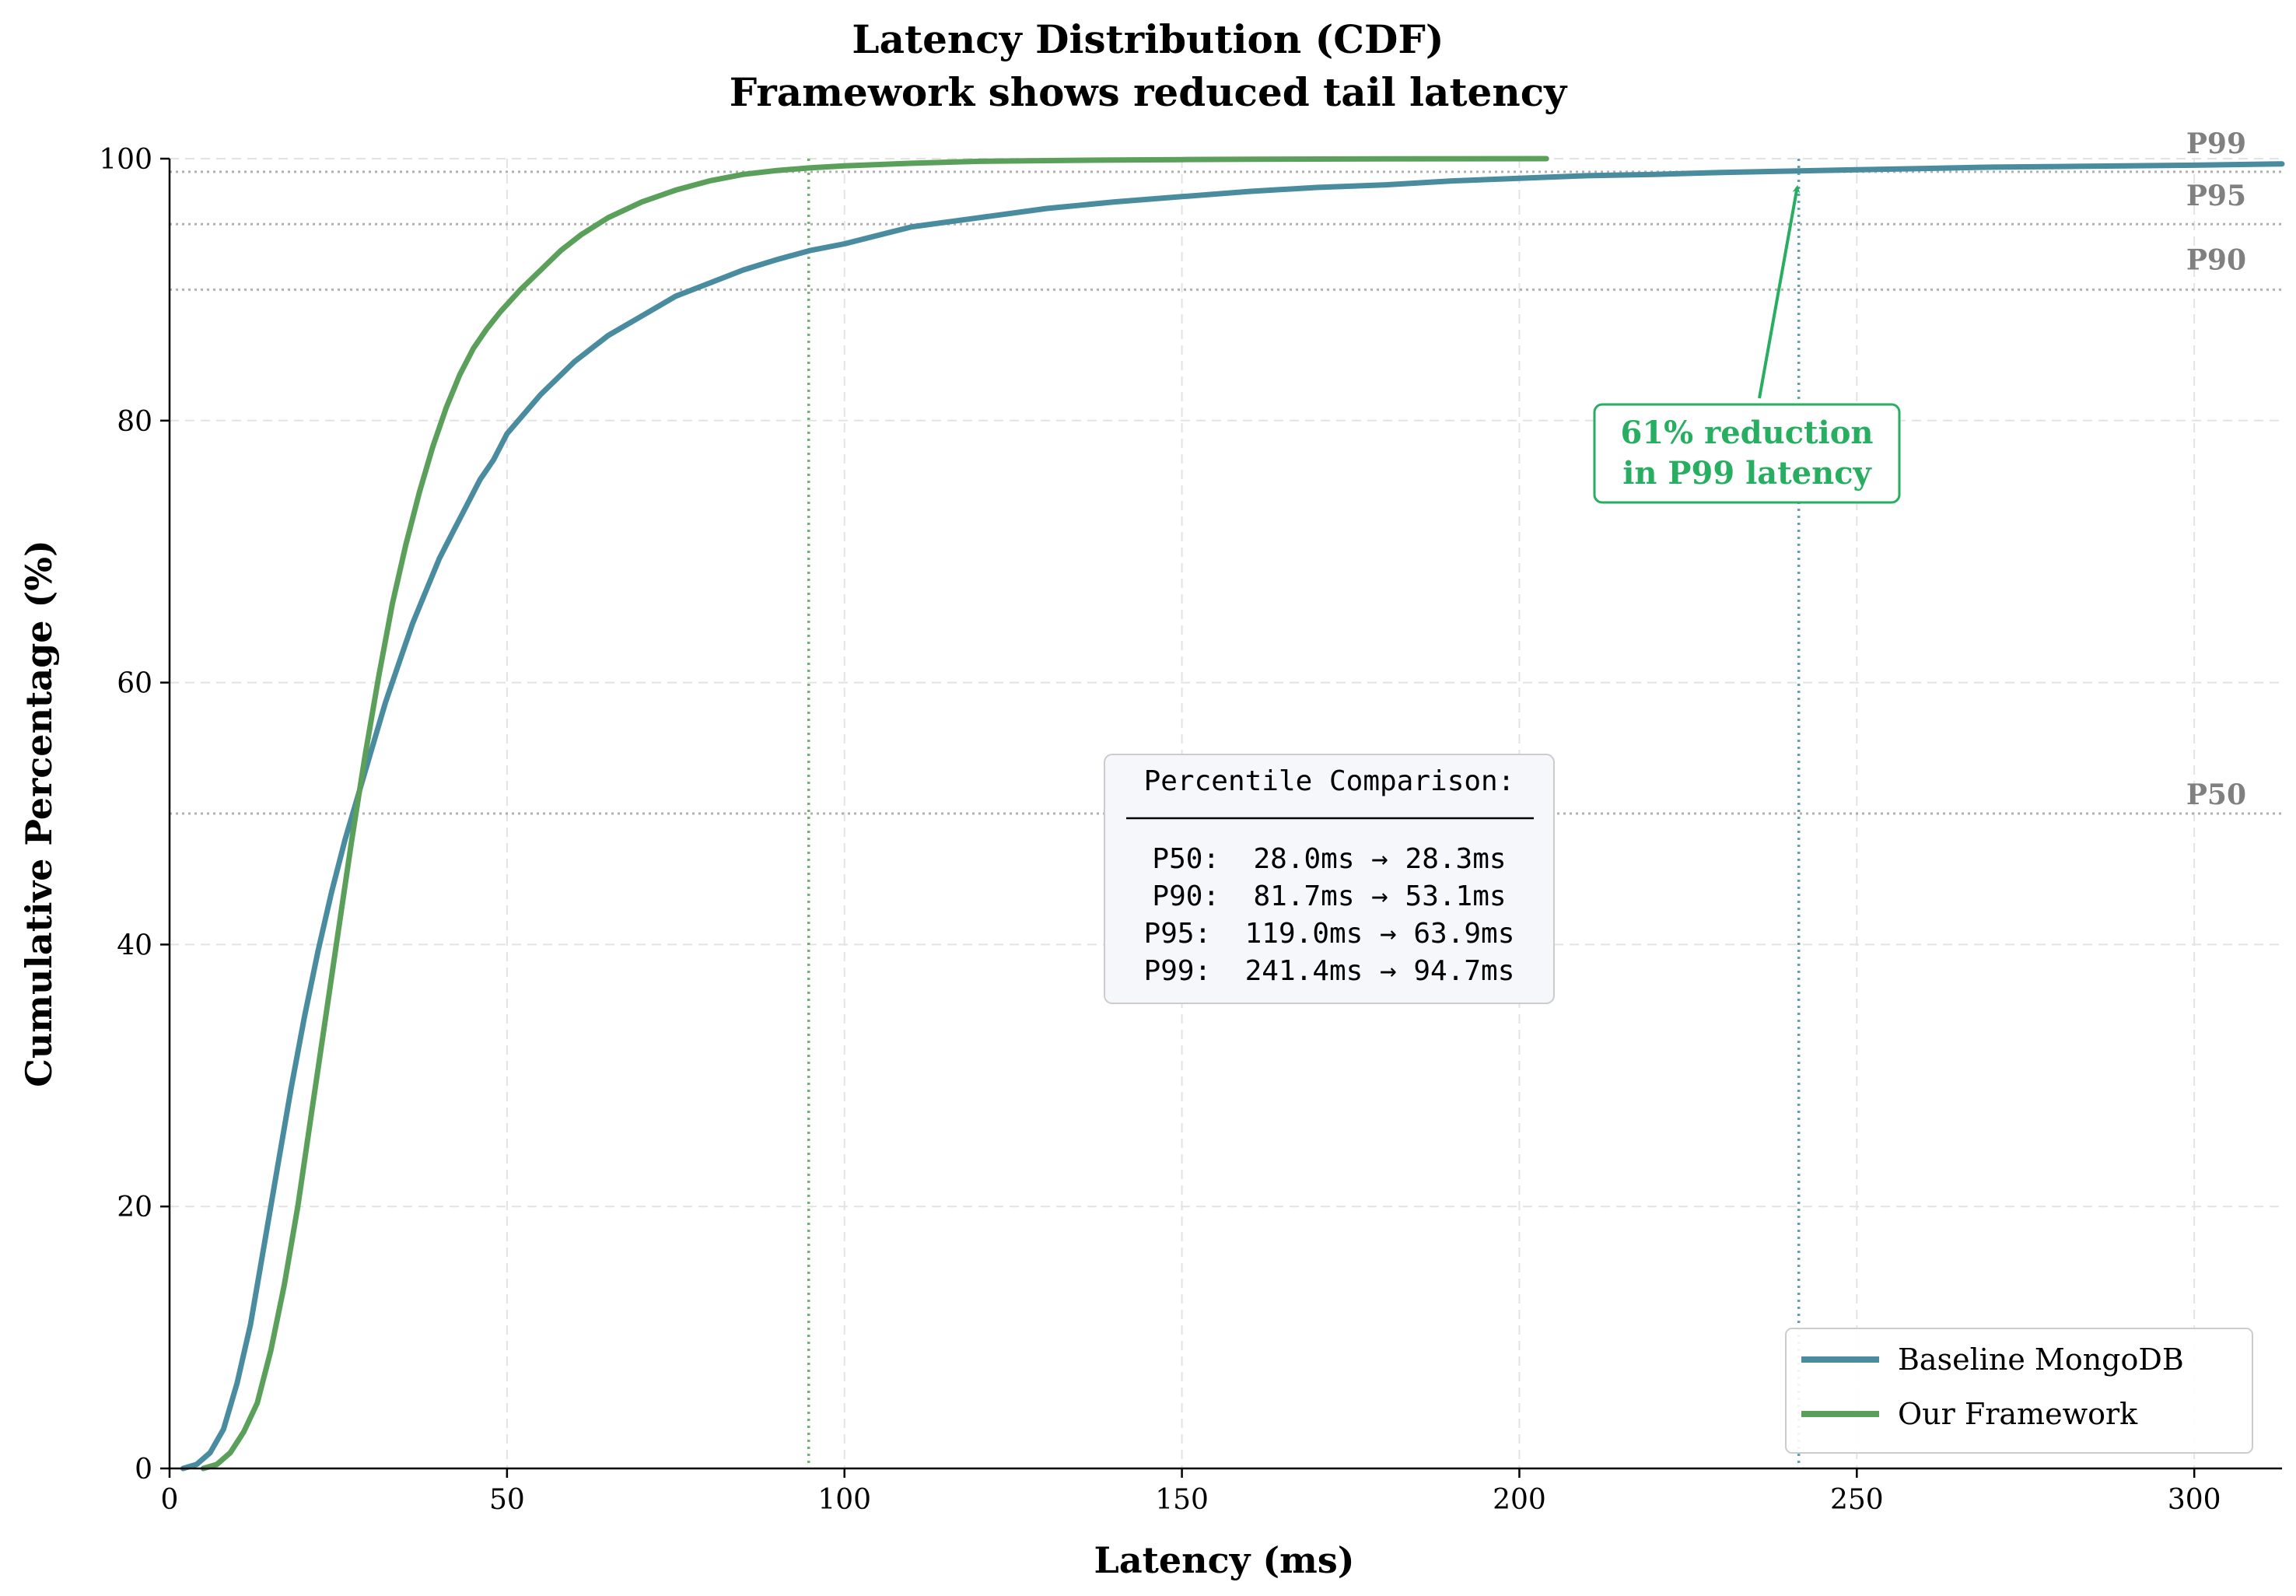 Image resolution: width=2296 pixels, height=1596 pixels. What do you see at coordinates (1182, 1500) in the screenshot?
I see `x-tick-label-150: 150` at bounding box center [1182, 1500].